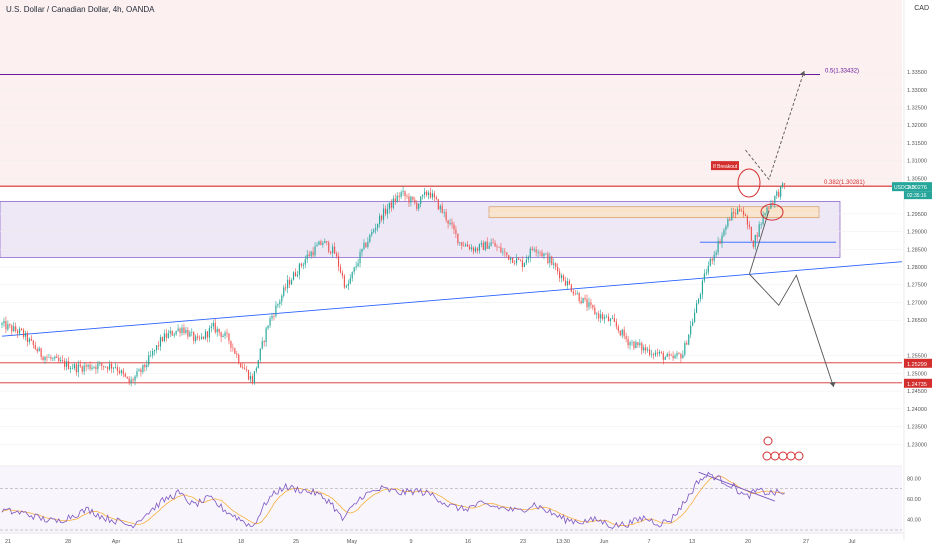 This screenshot has width=932, height=550. What do you see at coordinates (768, 441) in the screenshot?
I see `event-flag-icon` at bounding box center [768, 441].